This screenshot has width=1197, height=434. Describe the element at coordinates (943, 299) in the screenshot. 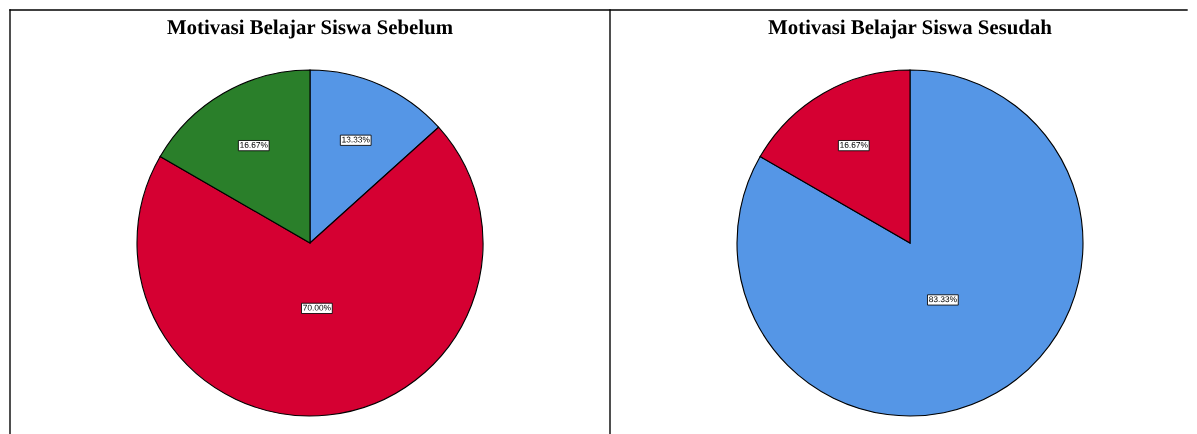

I see `data-label: 83.33%` at that location.